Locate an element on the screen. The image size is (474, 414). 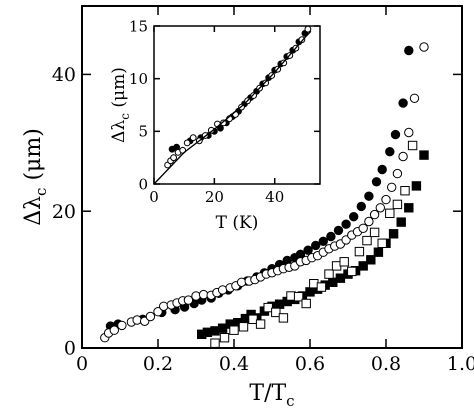
main-y-axis-title: Δλc (μm) is located at coordinates (35, 177).